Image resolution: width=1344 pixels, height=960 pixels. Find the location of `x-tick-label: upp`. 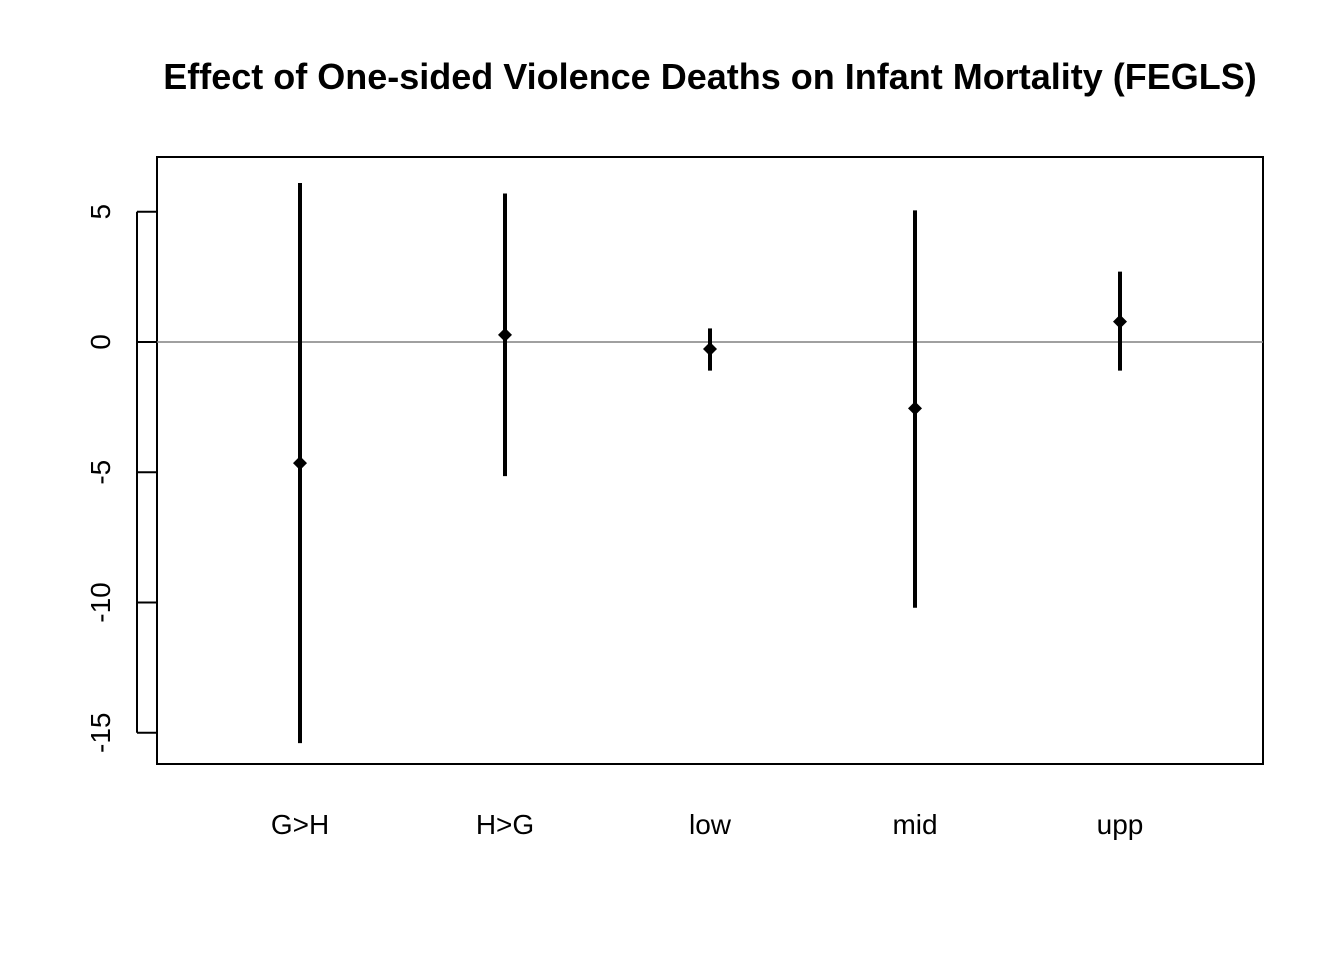

x-tick-label: upp is located at coordinates (1120, 824).